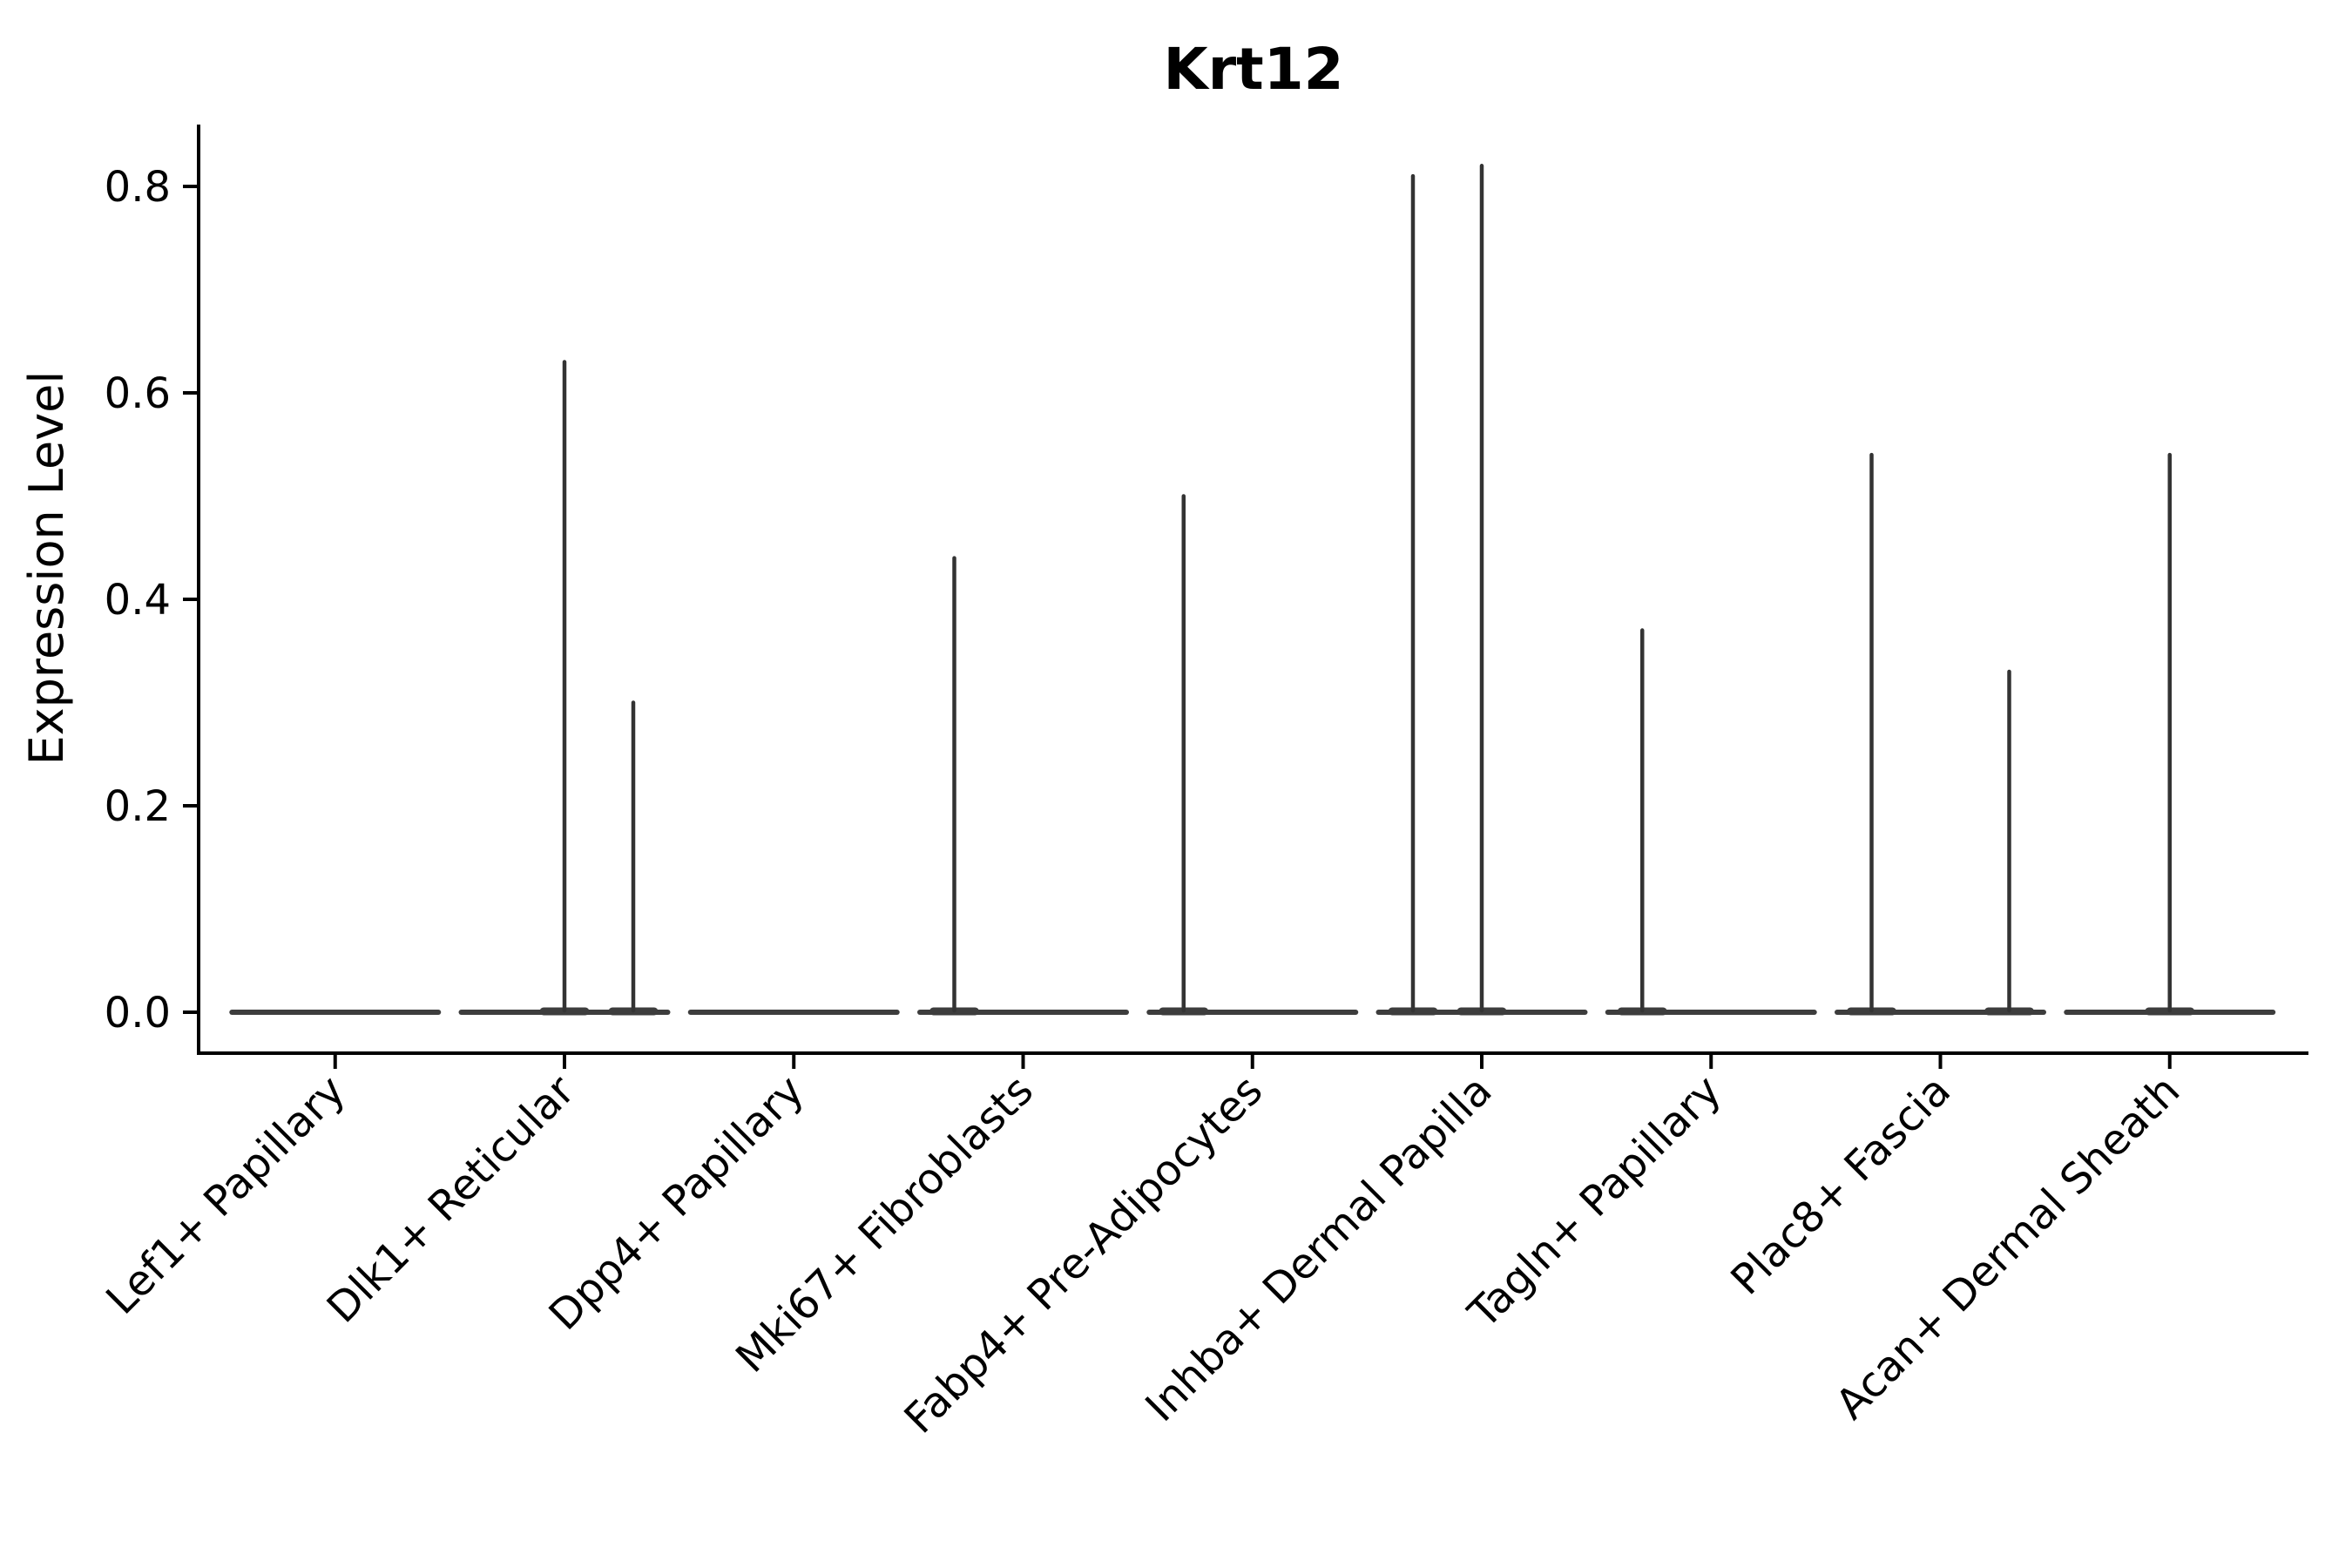 The width and height of the screenshot is (2352, 1568). What do you see at coordinates (226, 1195) in the screenshot?
I see `x-tick-label: Lef1+ Papillary` at bounding box center [226, 1195].